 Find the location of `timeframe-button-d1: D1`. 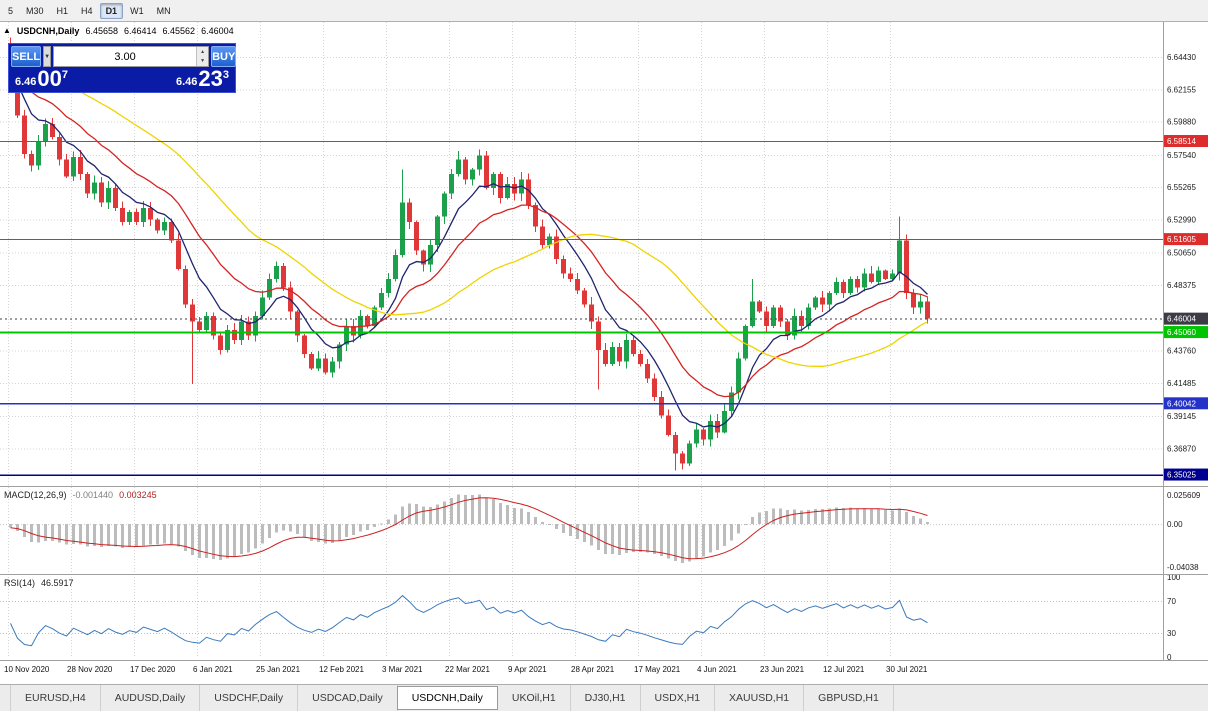

timeframe-button-d1: D1 is located at coordinates (111, 10).